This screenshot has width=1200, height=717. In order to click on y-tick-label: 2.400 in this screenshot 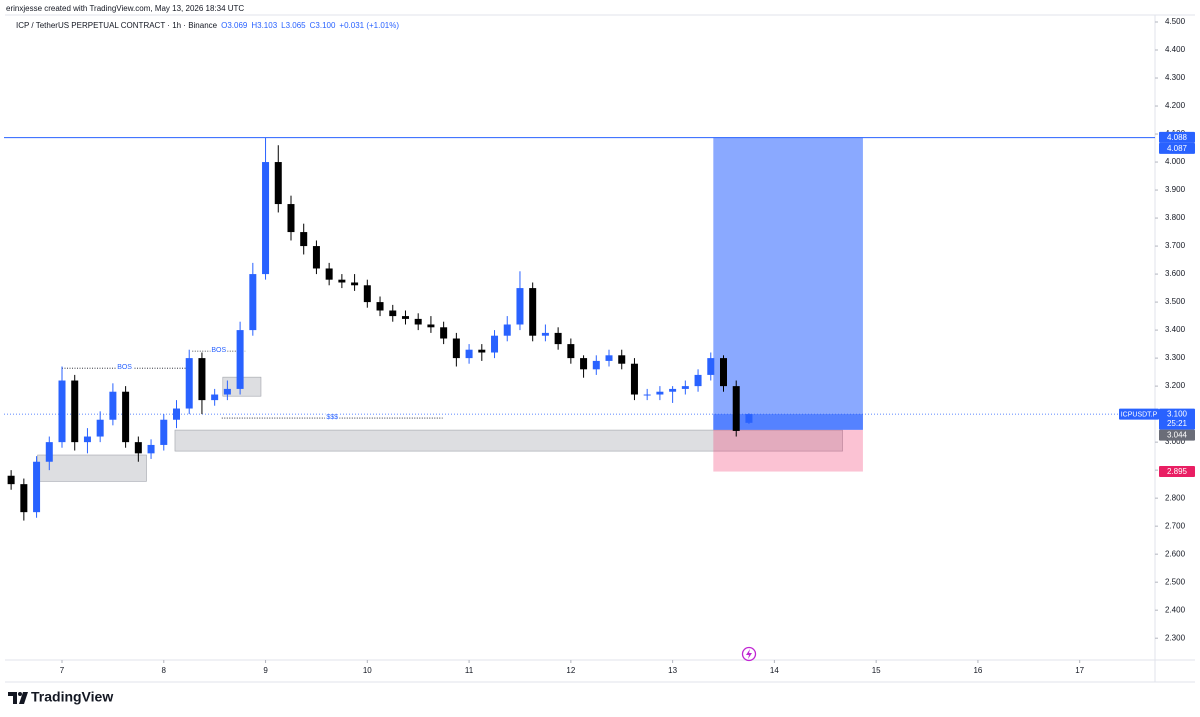, I will do `click(1175, 609)`.